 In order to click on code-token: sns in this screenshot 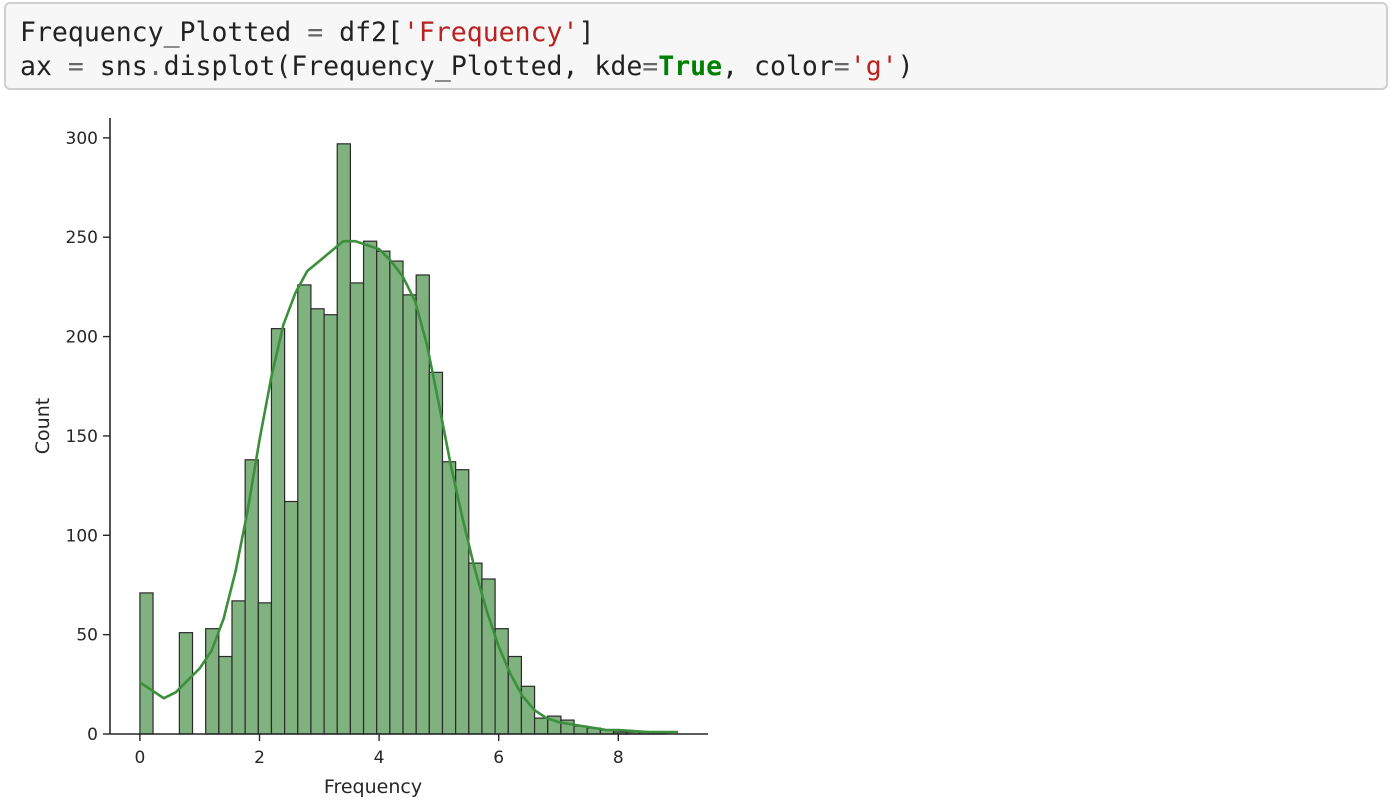, I will do `click(123, 66)`.